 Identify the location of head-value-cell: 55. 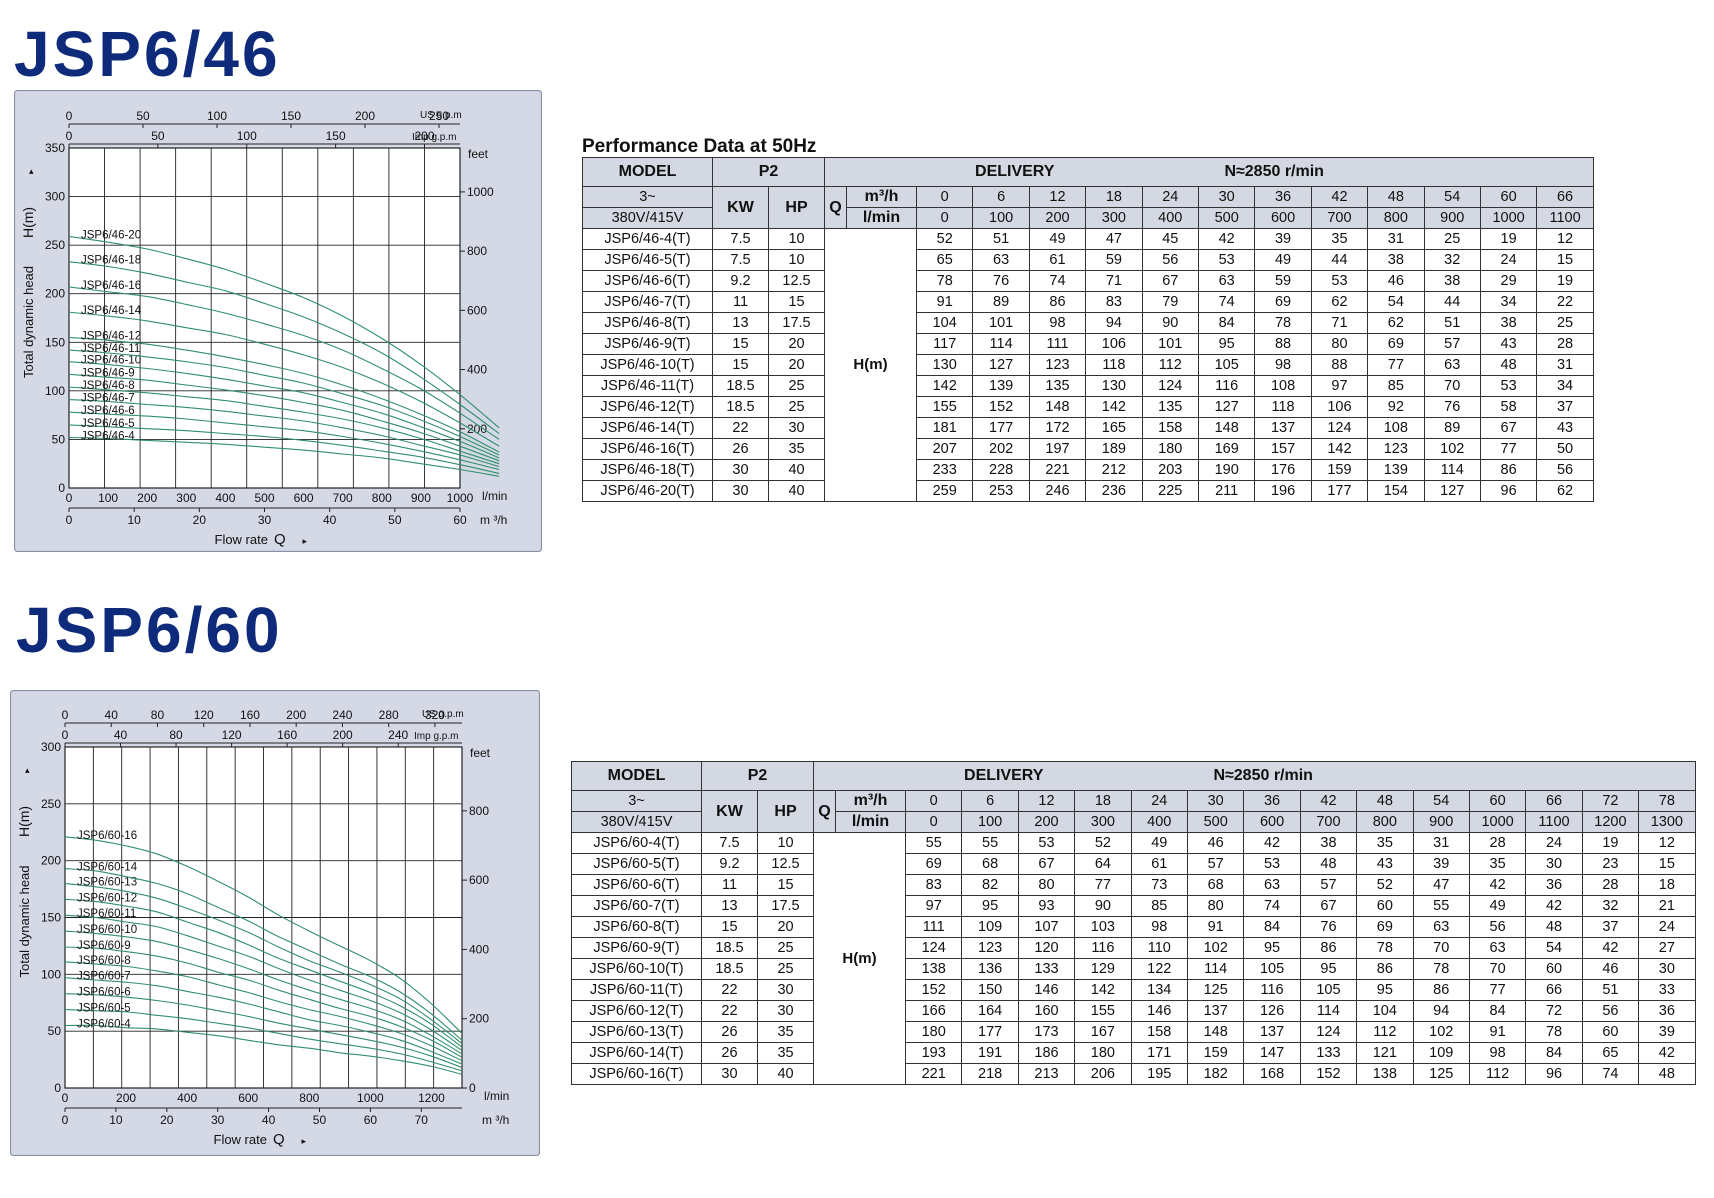
(990, 843).